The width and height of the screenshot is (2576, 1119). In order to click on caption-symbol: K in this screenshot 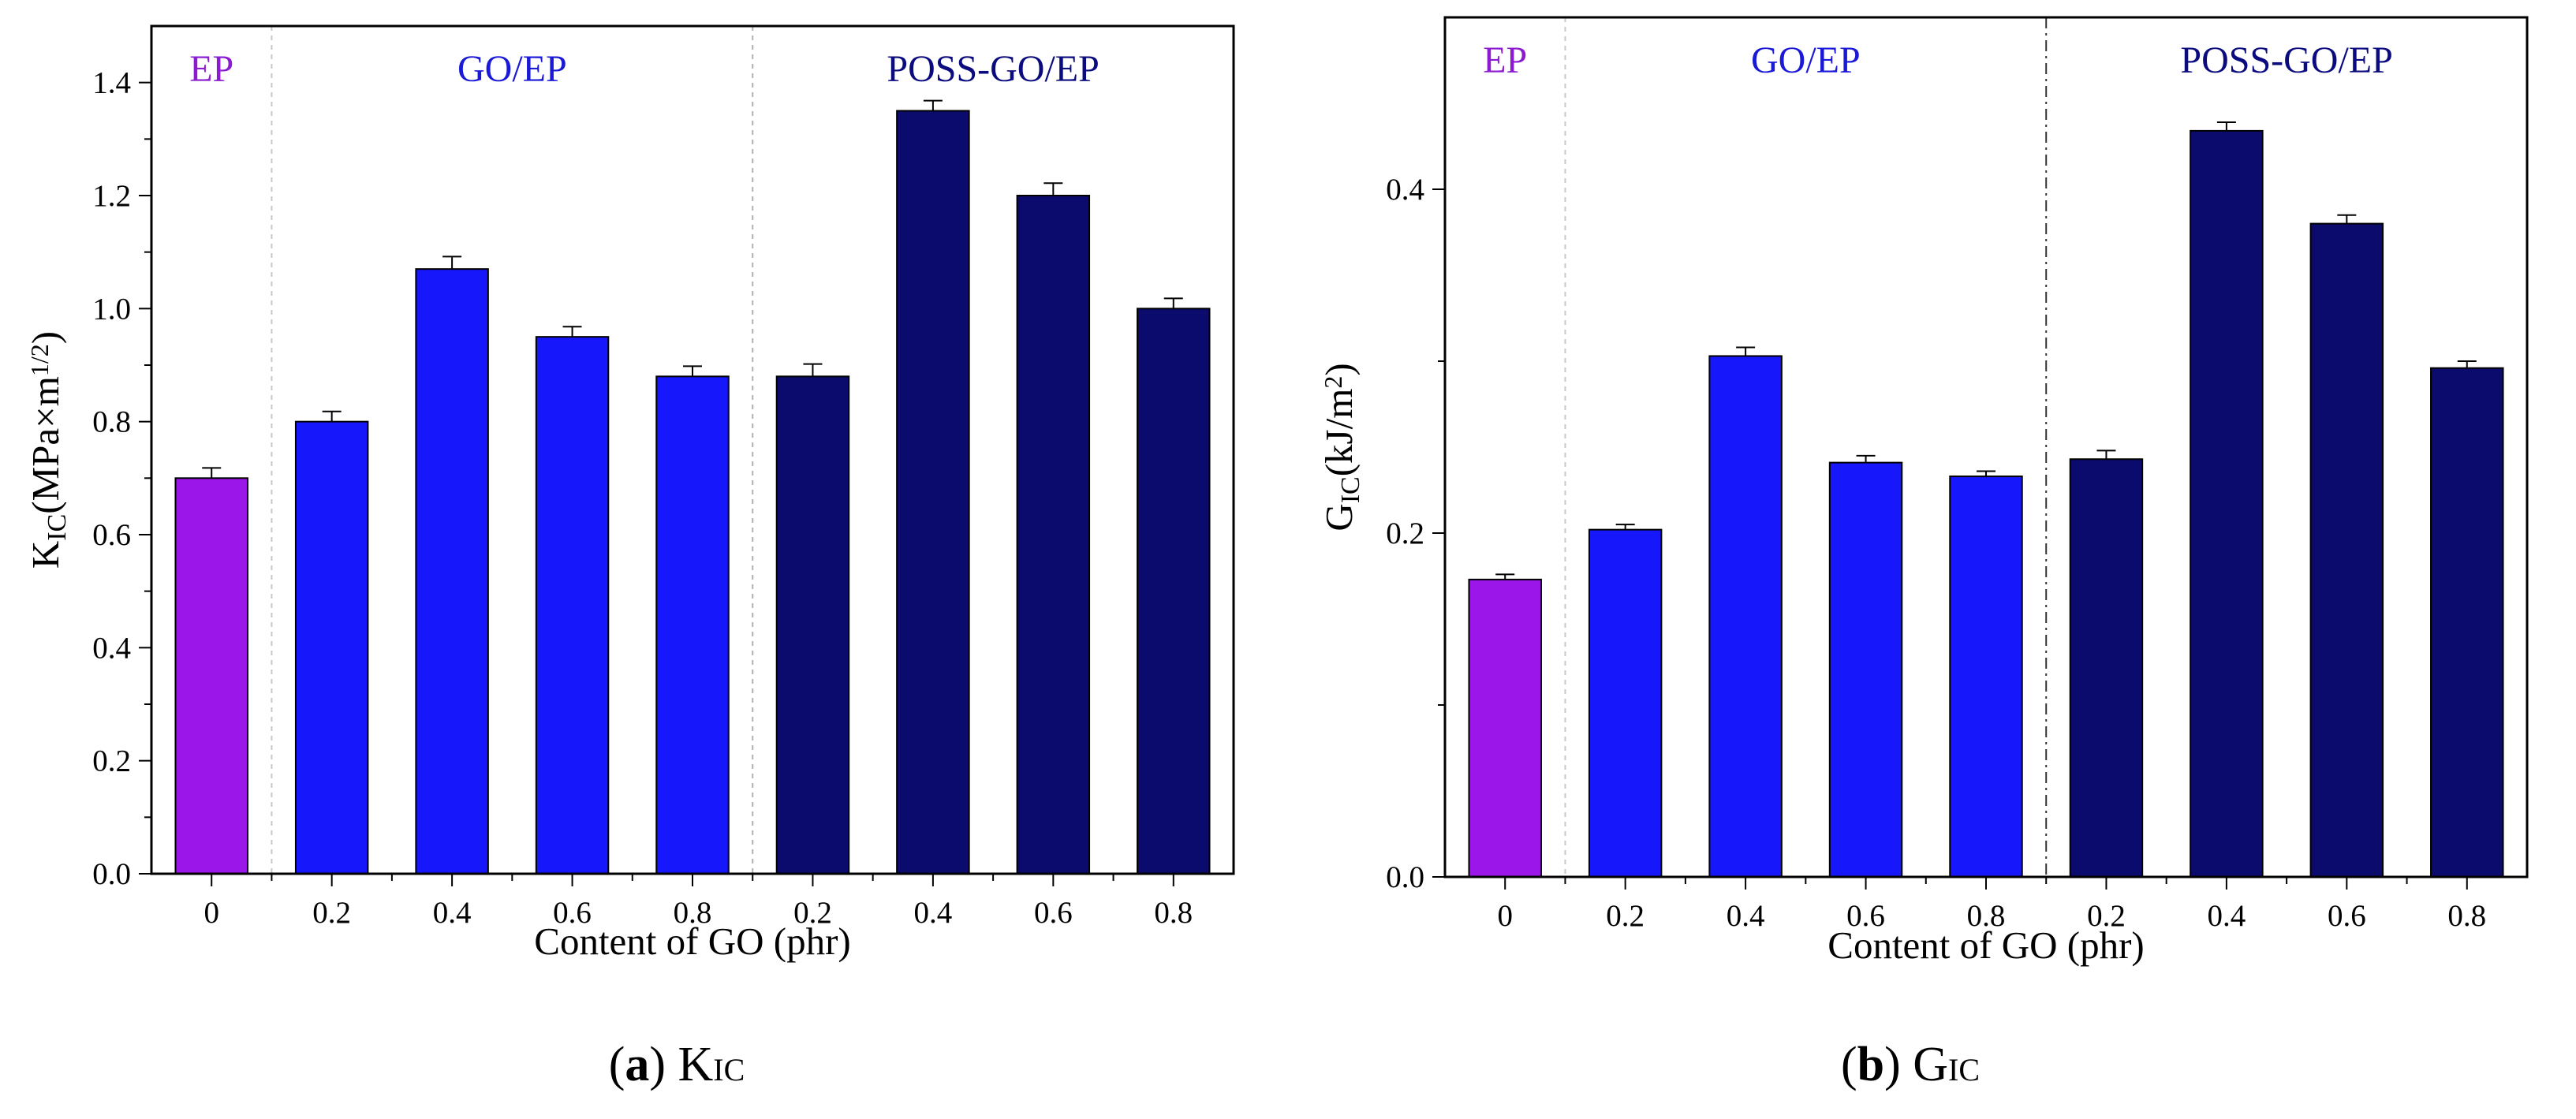, I will do `click(696, 1064)`.